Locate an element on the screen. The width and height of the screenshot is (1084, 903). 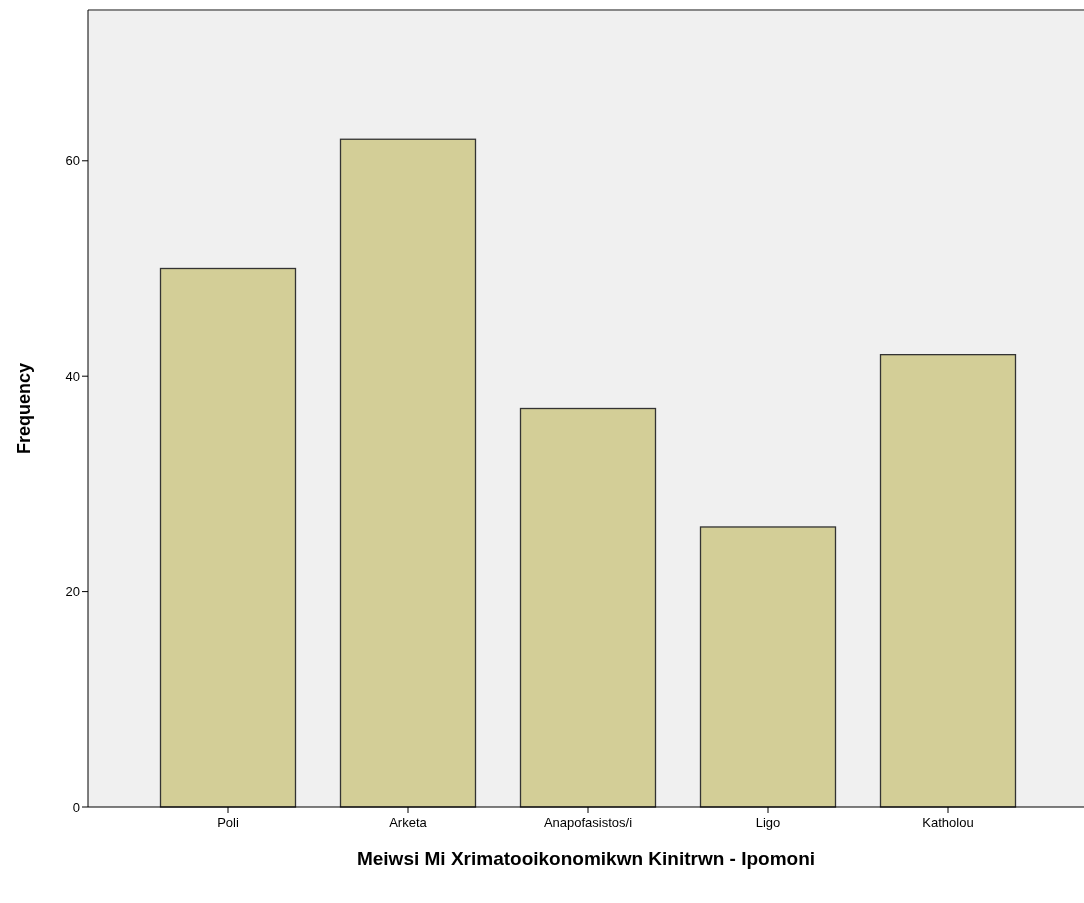
x-tick-label: Poli is located at coordinates (228, 822).